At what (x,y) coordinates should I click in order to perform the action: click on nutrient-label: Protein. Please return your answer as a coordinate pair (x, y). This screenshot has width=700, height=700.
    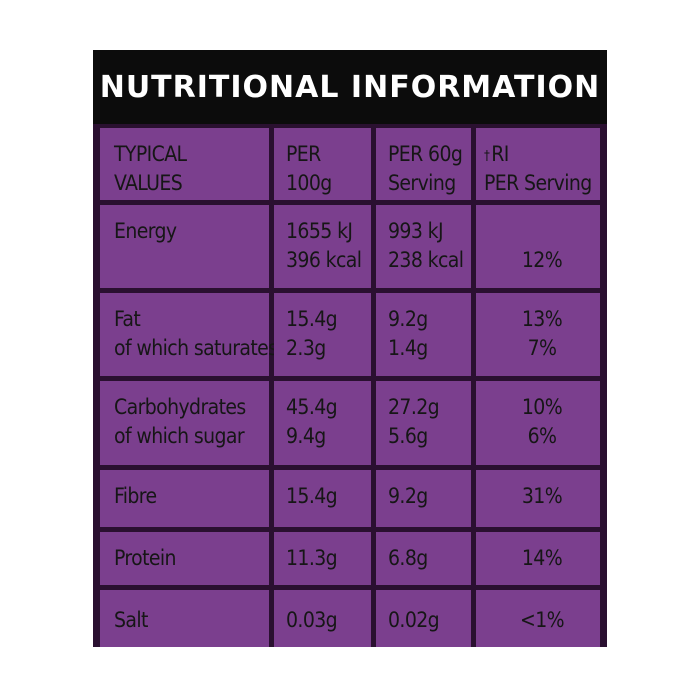
    Looking at the image, I should click on (145, 558).